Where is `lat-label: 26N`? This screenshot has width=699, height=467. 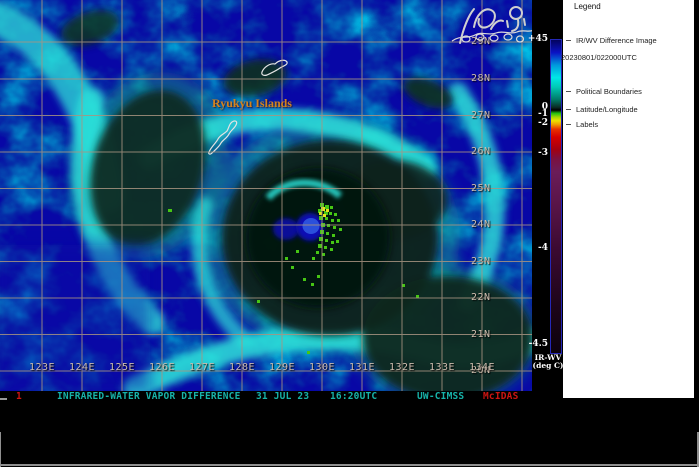
lat-label: 26N is located at coordinates (481, 151).